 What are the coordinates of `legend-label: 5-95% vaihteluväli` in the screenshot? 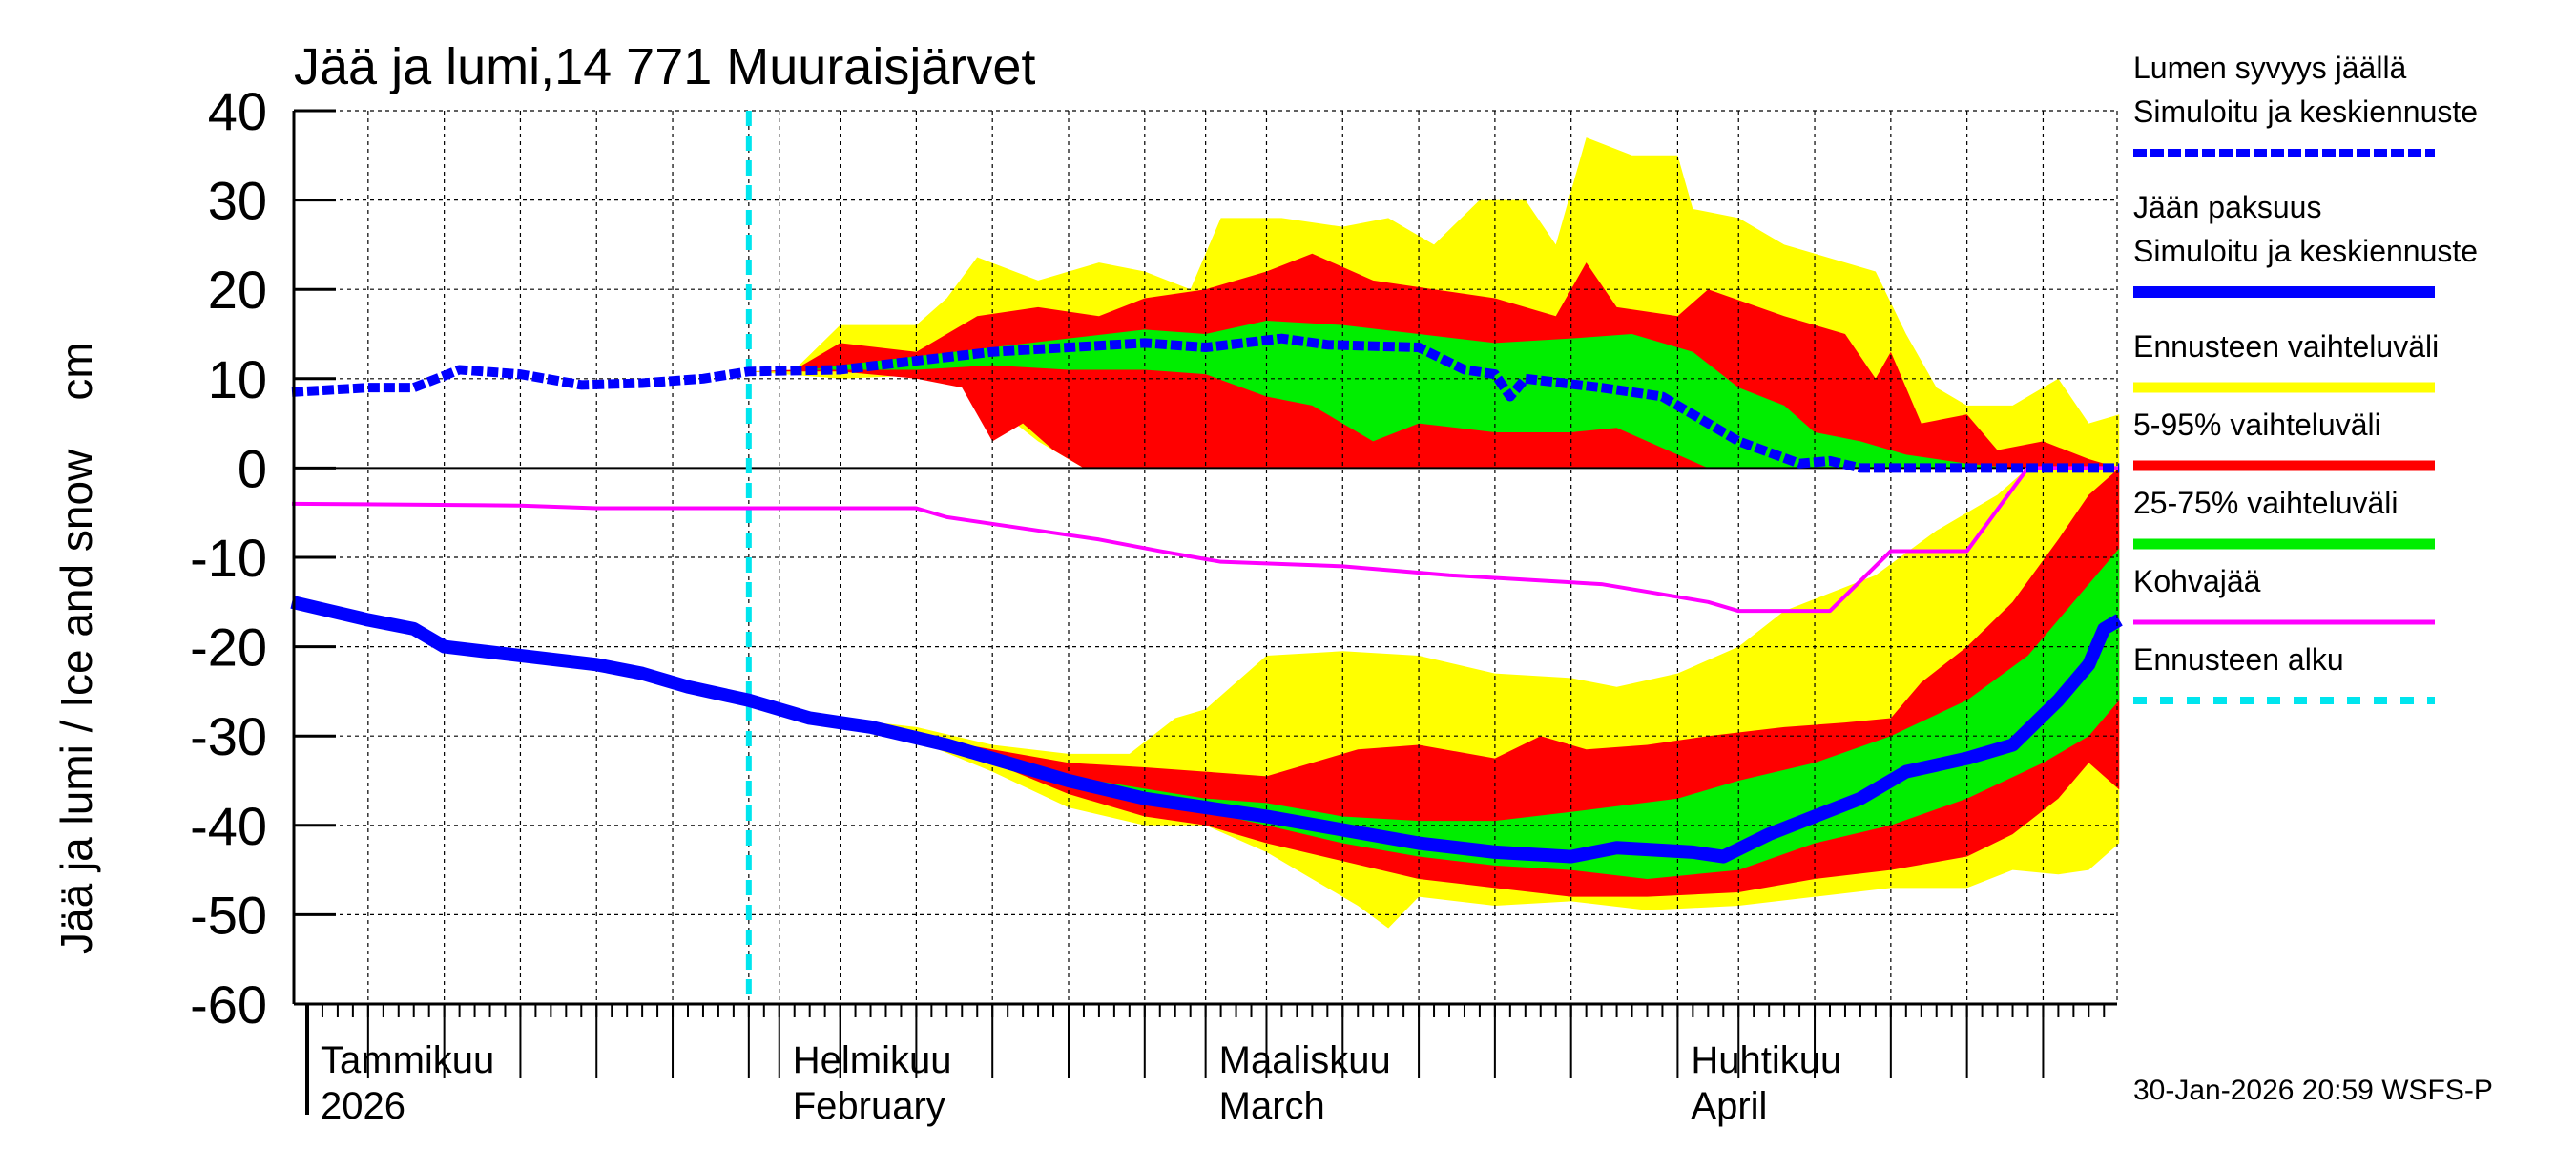 It's located at (2257, 425).